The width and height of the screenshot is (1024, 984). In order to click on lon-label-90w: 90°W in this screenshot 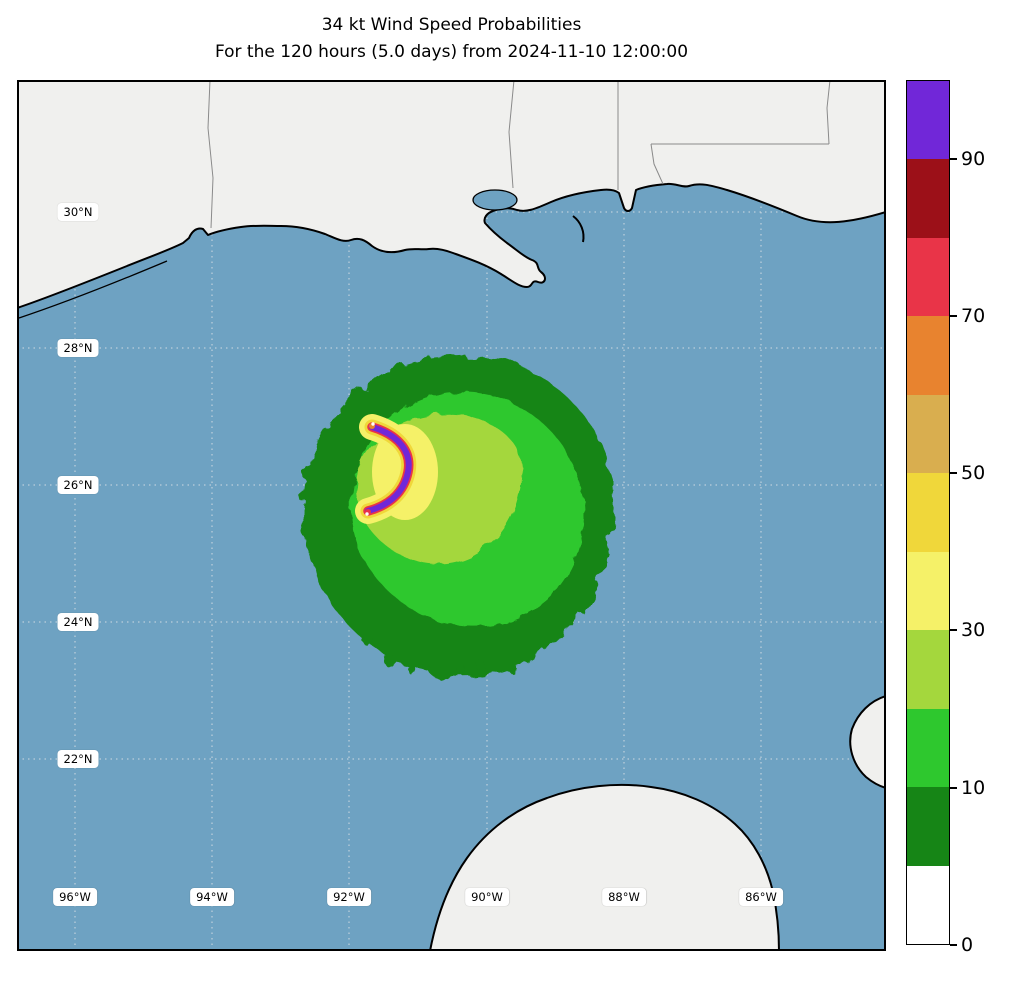, I will do `click(487, 897)`.